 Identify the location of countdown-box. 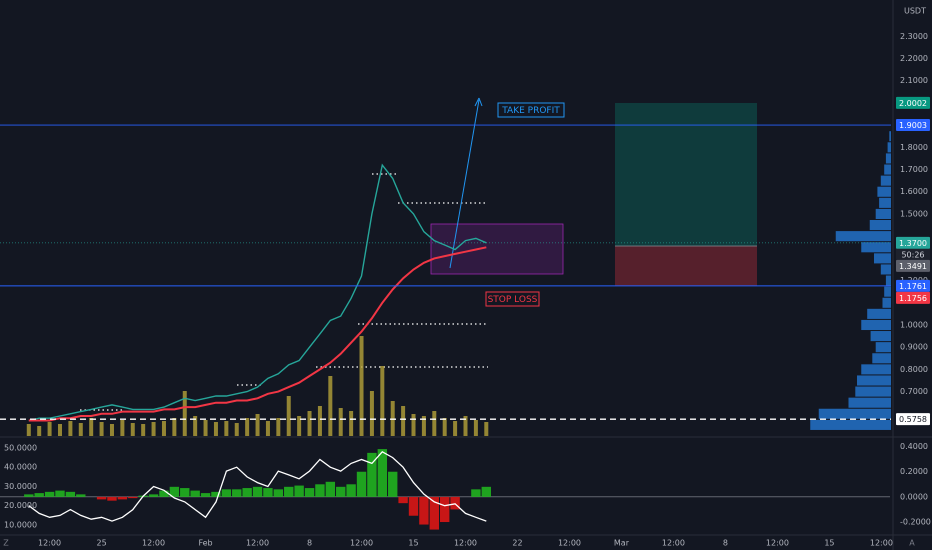
(913, 254).